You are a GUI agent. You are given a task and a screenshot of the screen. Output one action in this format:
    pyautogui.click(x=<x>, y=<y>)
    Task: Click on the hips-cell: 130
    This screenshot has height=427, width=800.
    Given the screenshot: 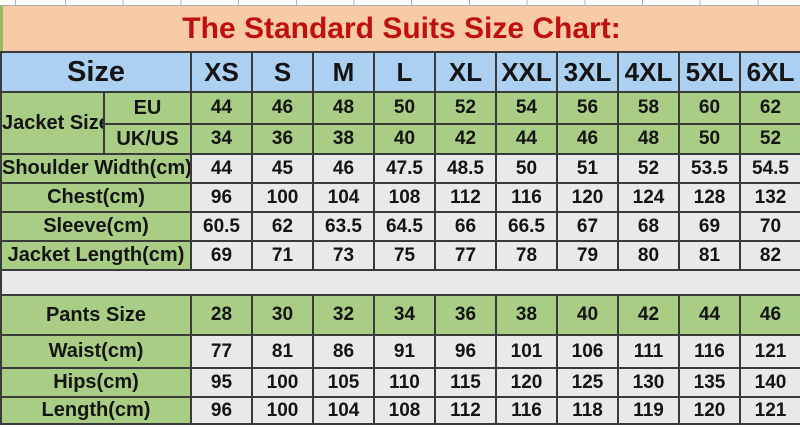 What is the action you would take?
    pyautogui.click(x=648, y=382)
    